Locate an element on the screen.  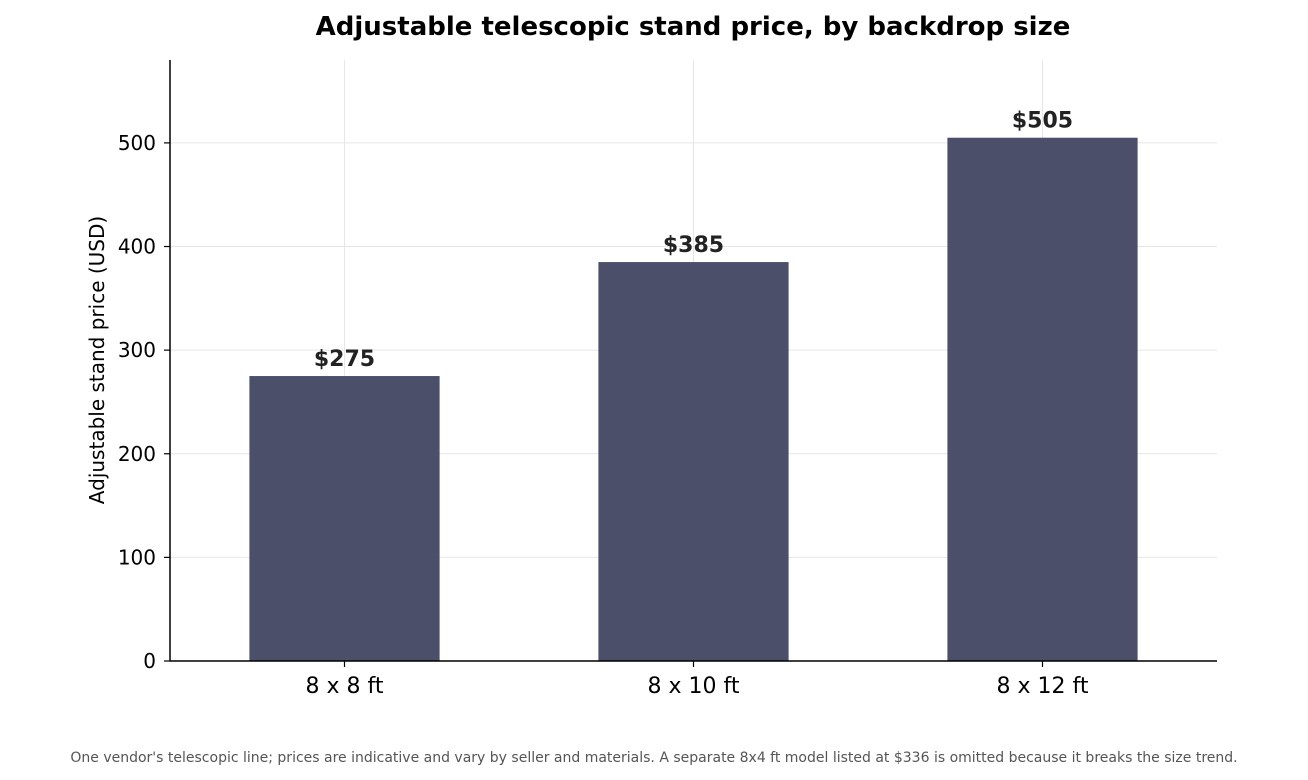
y-tick-label: 300 is located at coordinates (137, 350).